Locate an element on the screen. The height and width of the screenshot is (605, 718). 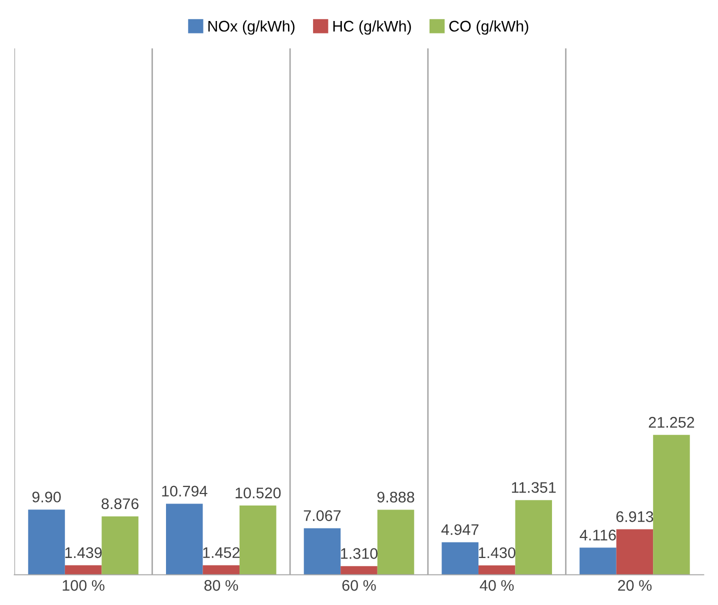
data-label: 4.947 is located at coordinates (459, 530).